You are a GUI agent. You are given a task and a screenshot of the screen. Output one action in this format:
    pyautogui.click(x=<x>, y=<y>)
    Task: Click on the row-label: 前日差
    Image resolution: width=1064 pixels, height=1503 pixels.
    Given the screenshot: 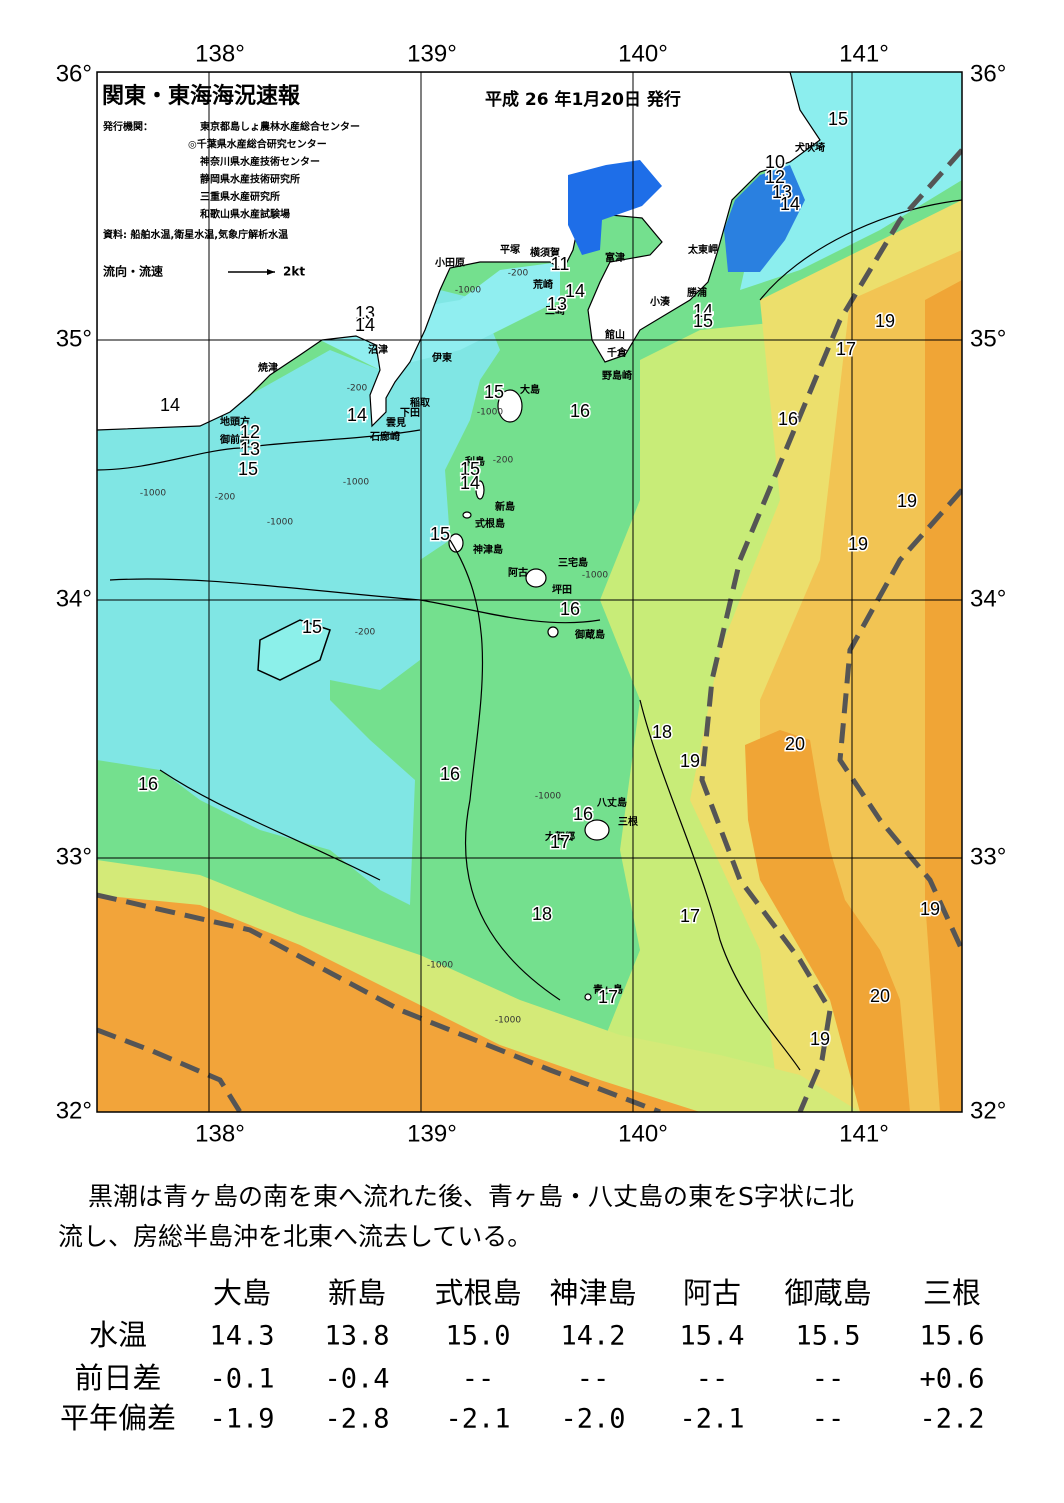 What is the action you would take?
    pyautogui.click(x=117, y=1378)
    